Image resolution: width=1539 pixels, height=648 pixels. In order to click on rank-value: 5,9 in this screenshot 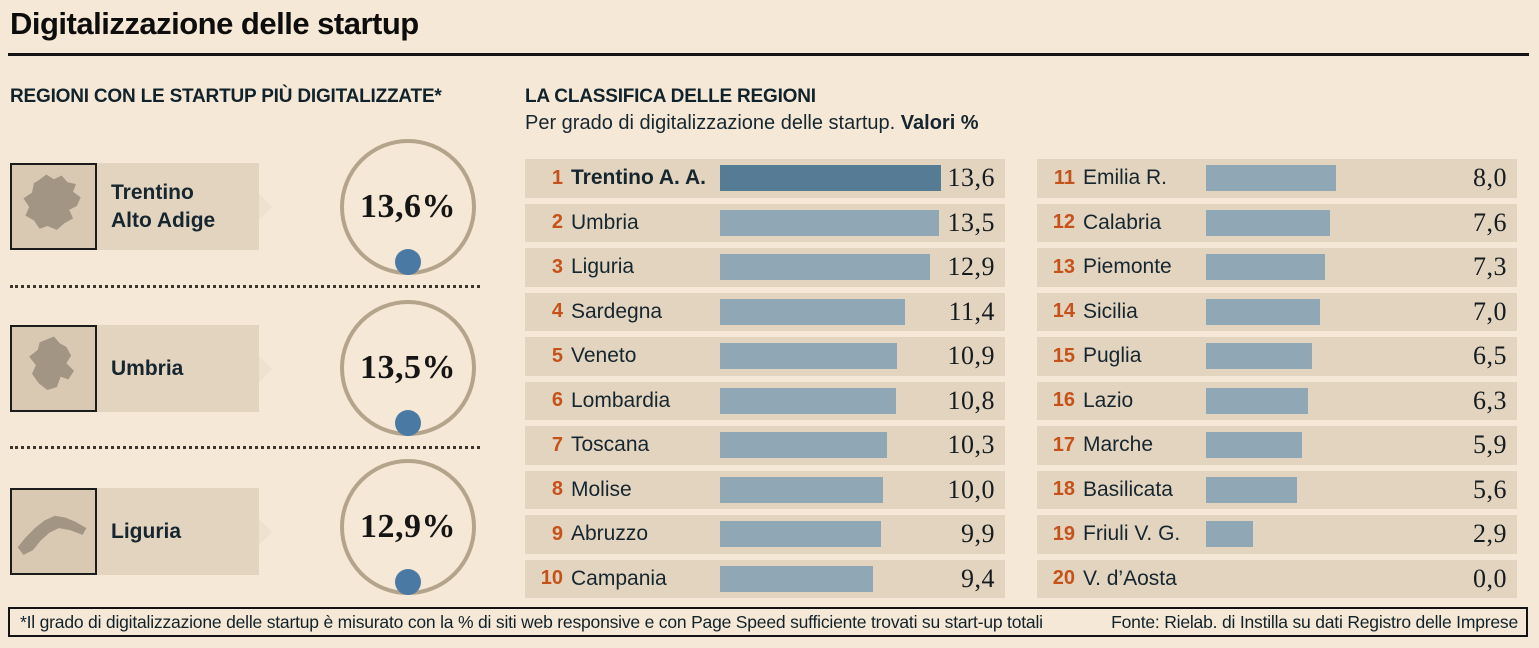, I will do `click(1490, 445)`.